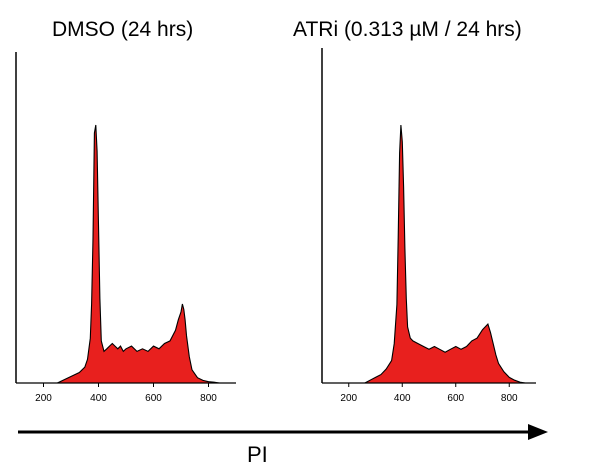 This screenshot has width=599, height=475. I want to click on left-x-tick-label: 400, so click(98, 398).